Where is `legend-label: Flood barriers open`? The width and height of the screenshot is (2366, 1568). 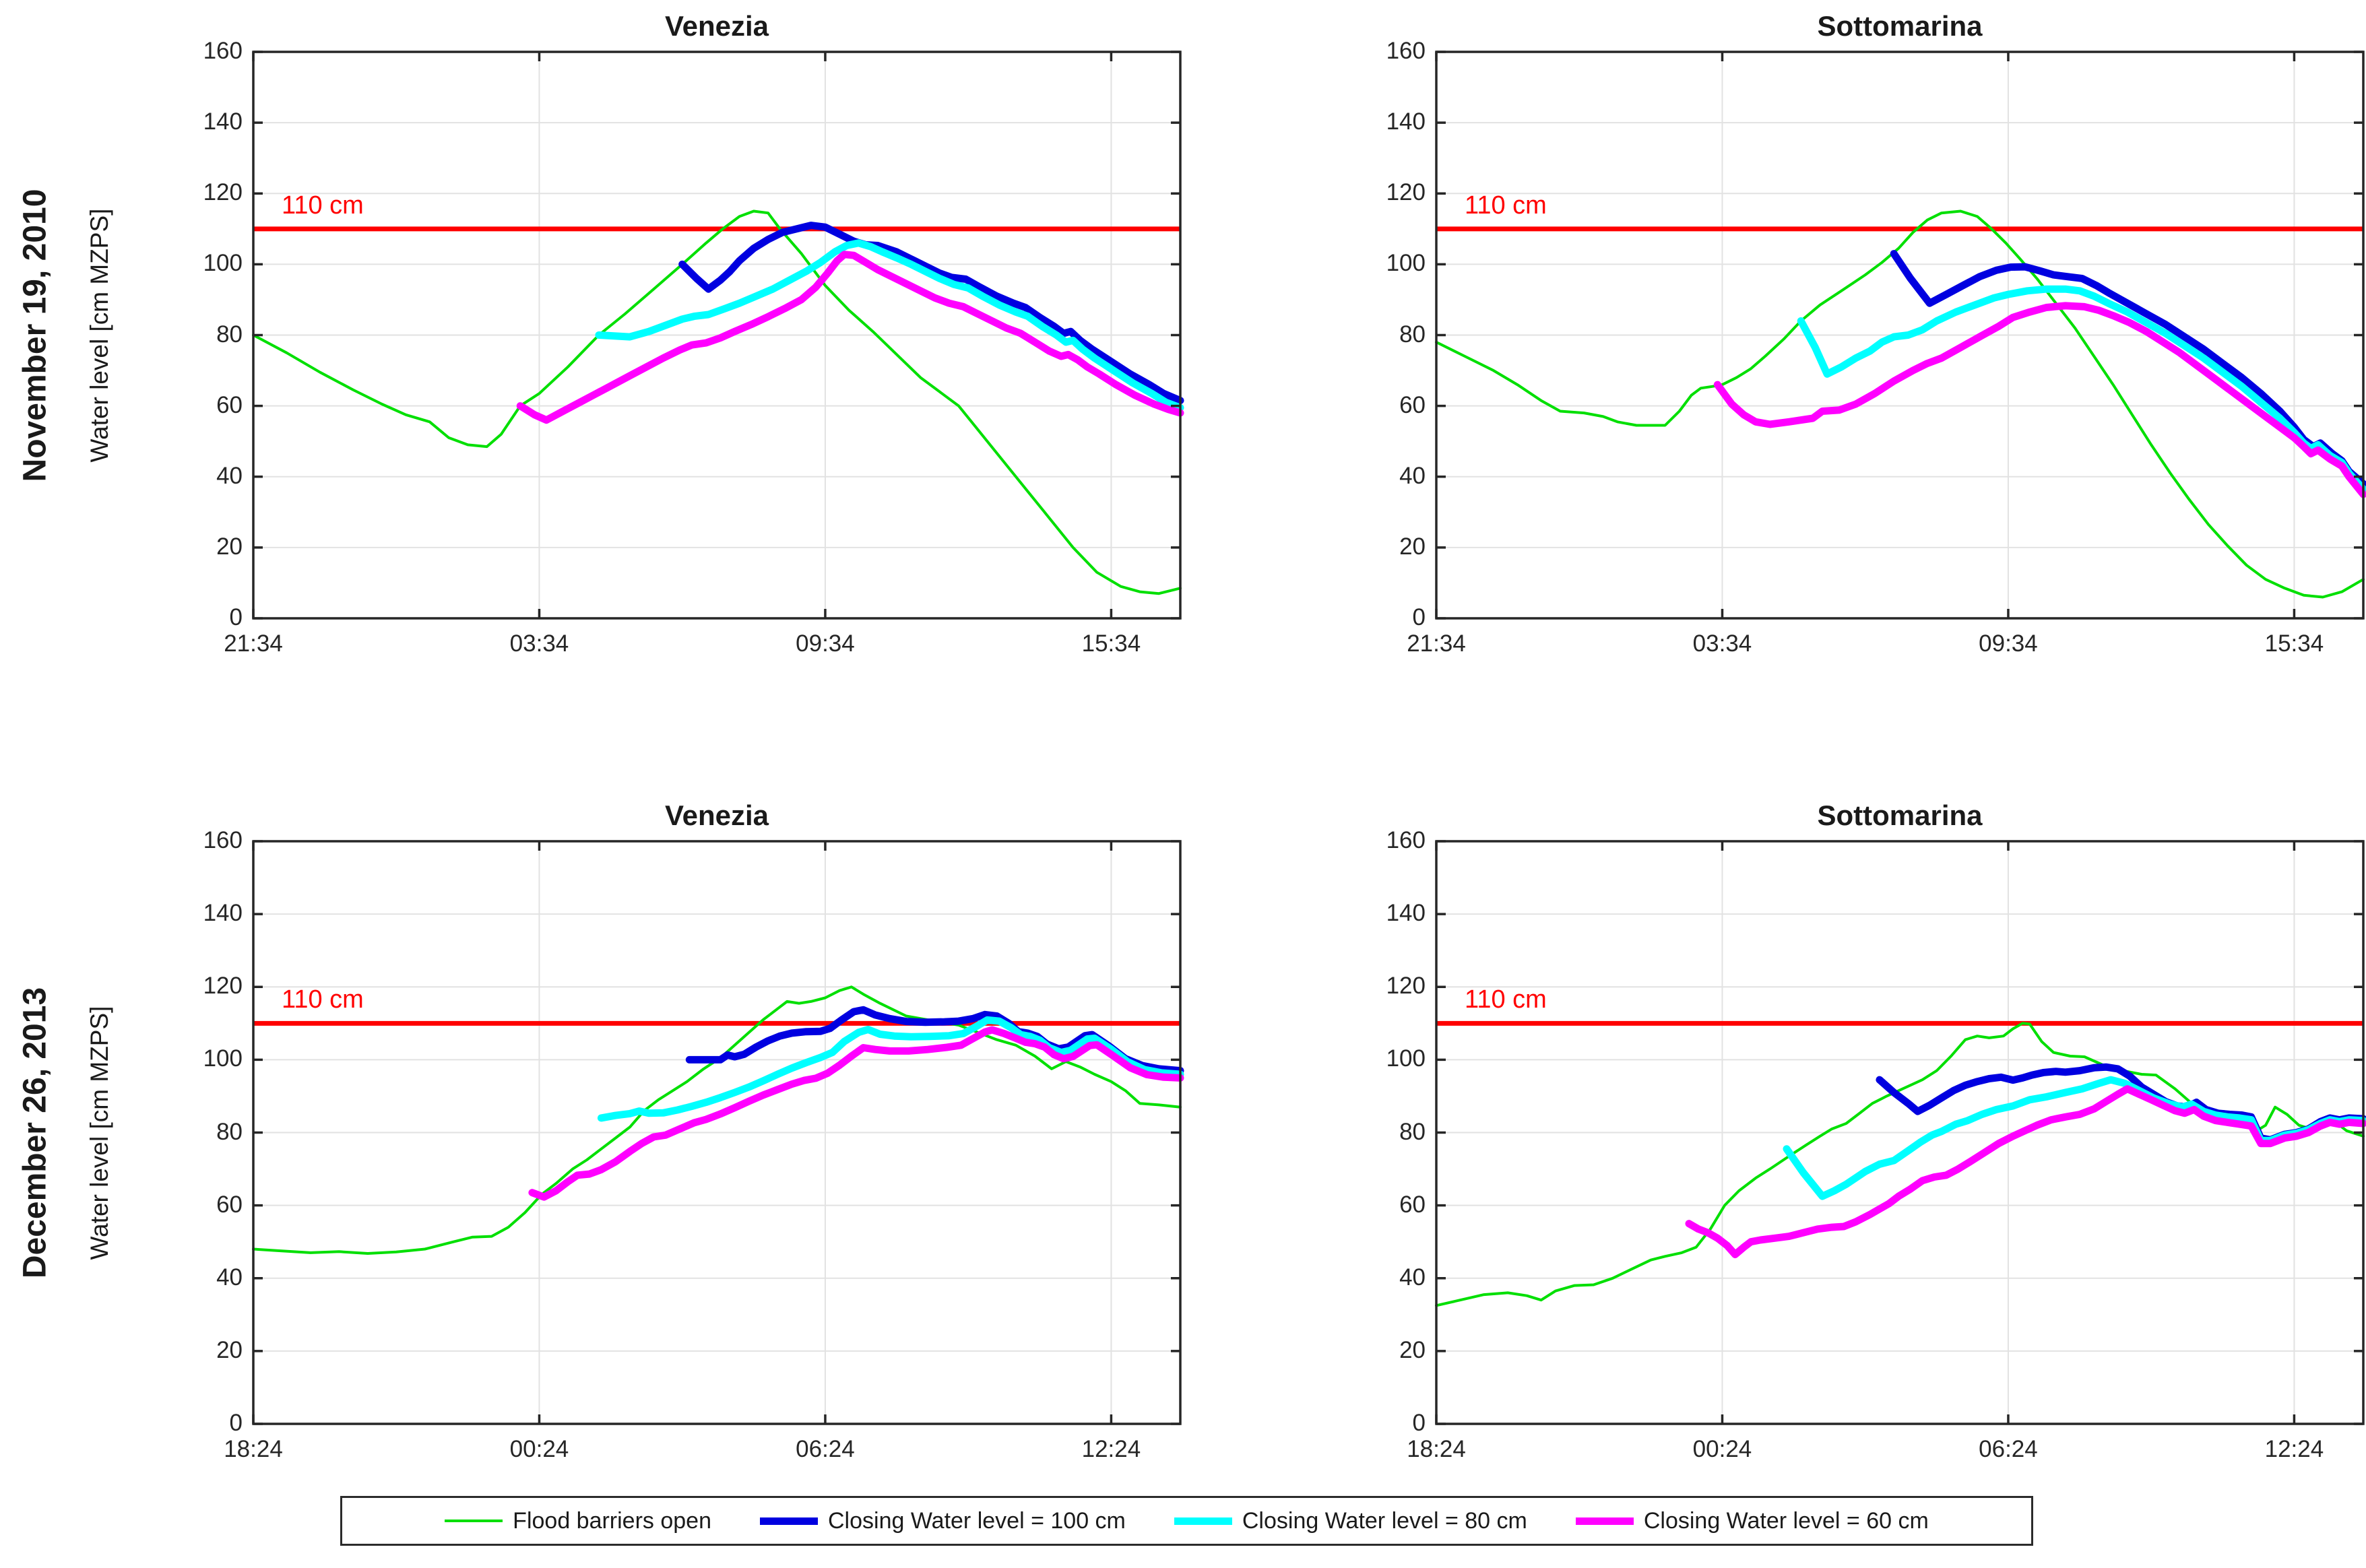
legend-label: Flood barriers open is located at coordinates (612, 1520).